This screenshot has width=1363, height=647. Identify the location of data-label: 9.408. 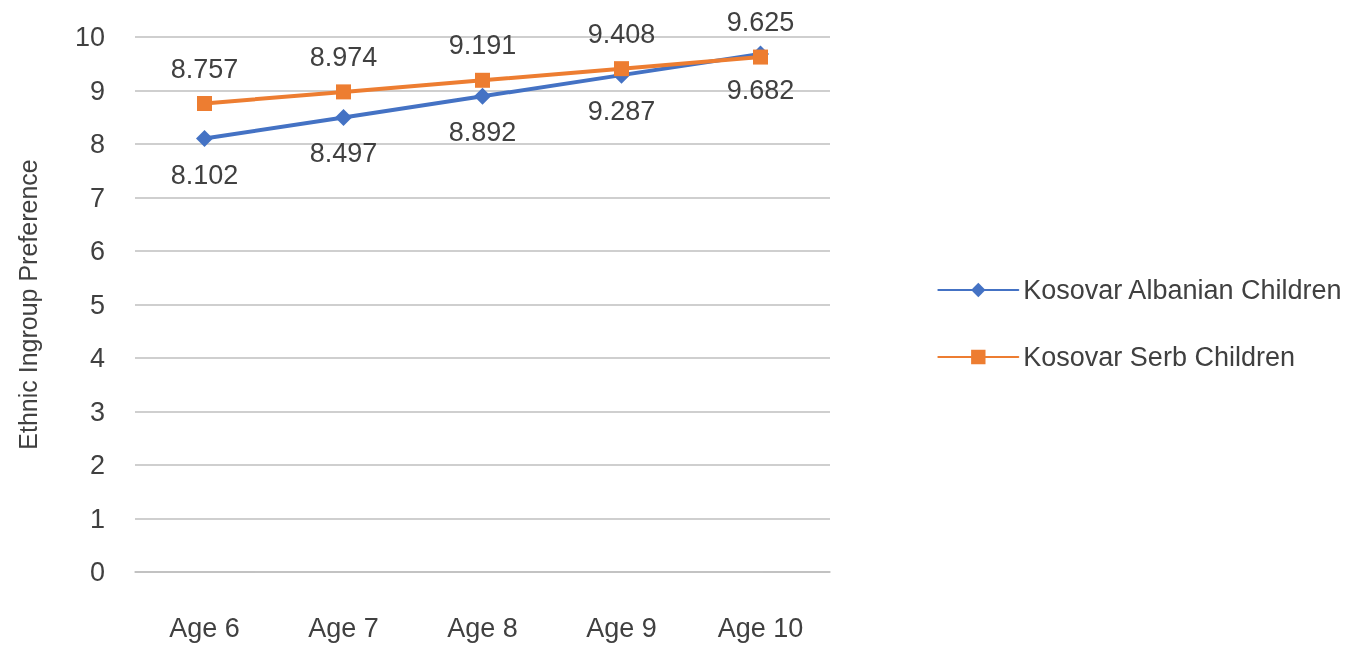
(621, 33).